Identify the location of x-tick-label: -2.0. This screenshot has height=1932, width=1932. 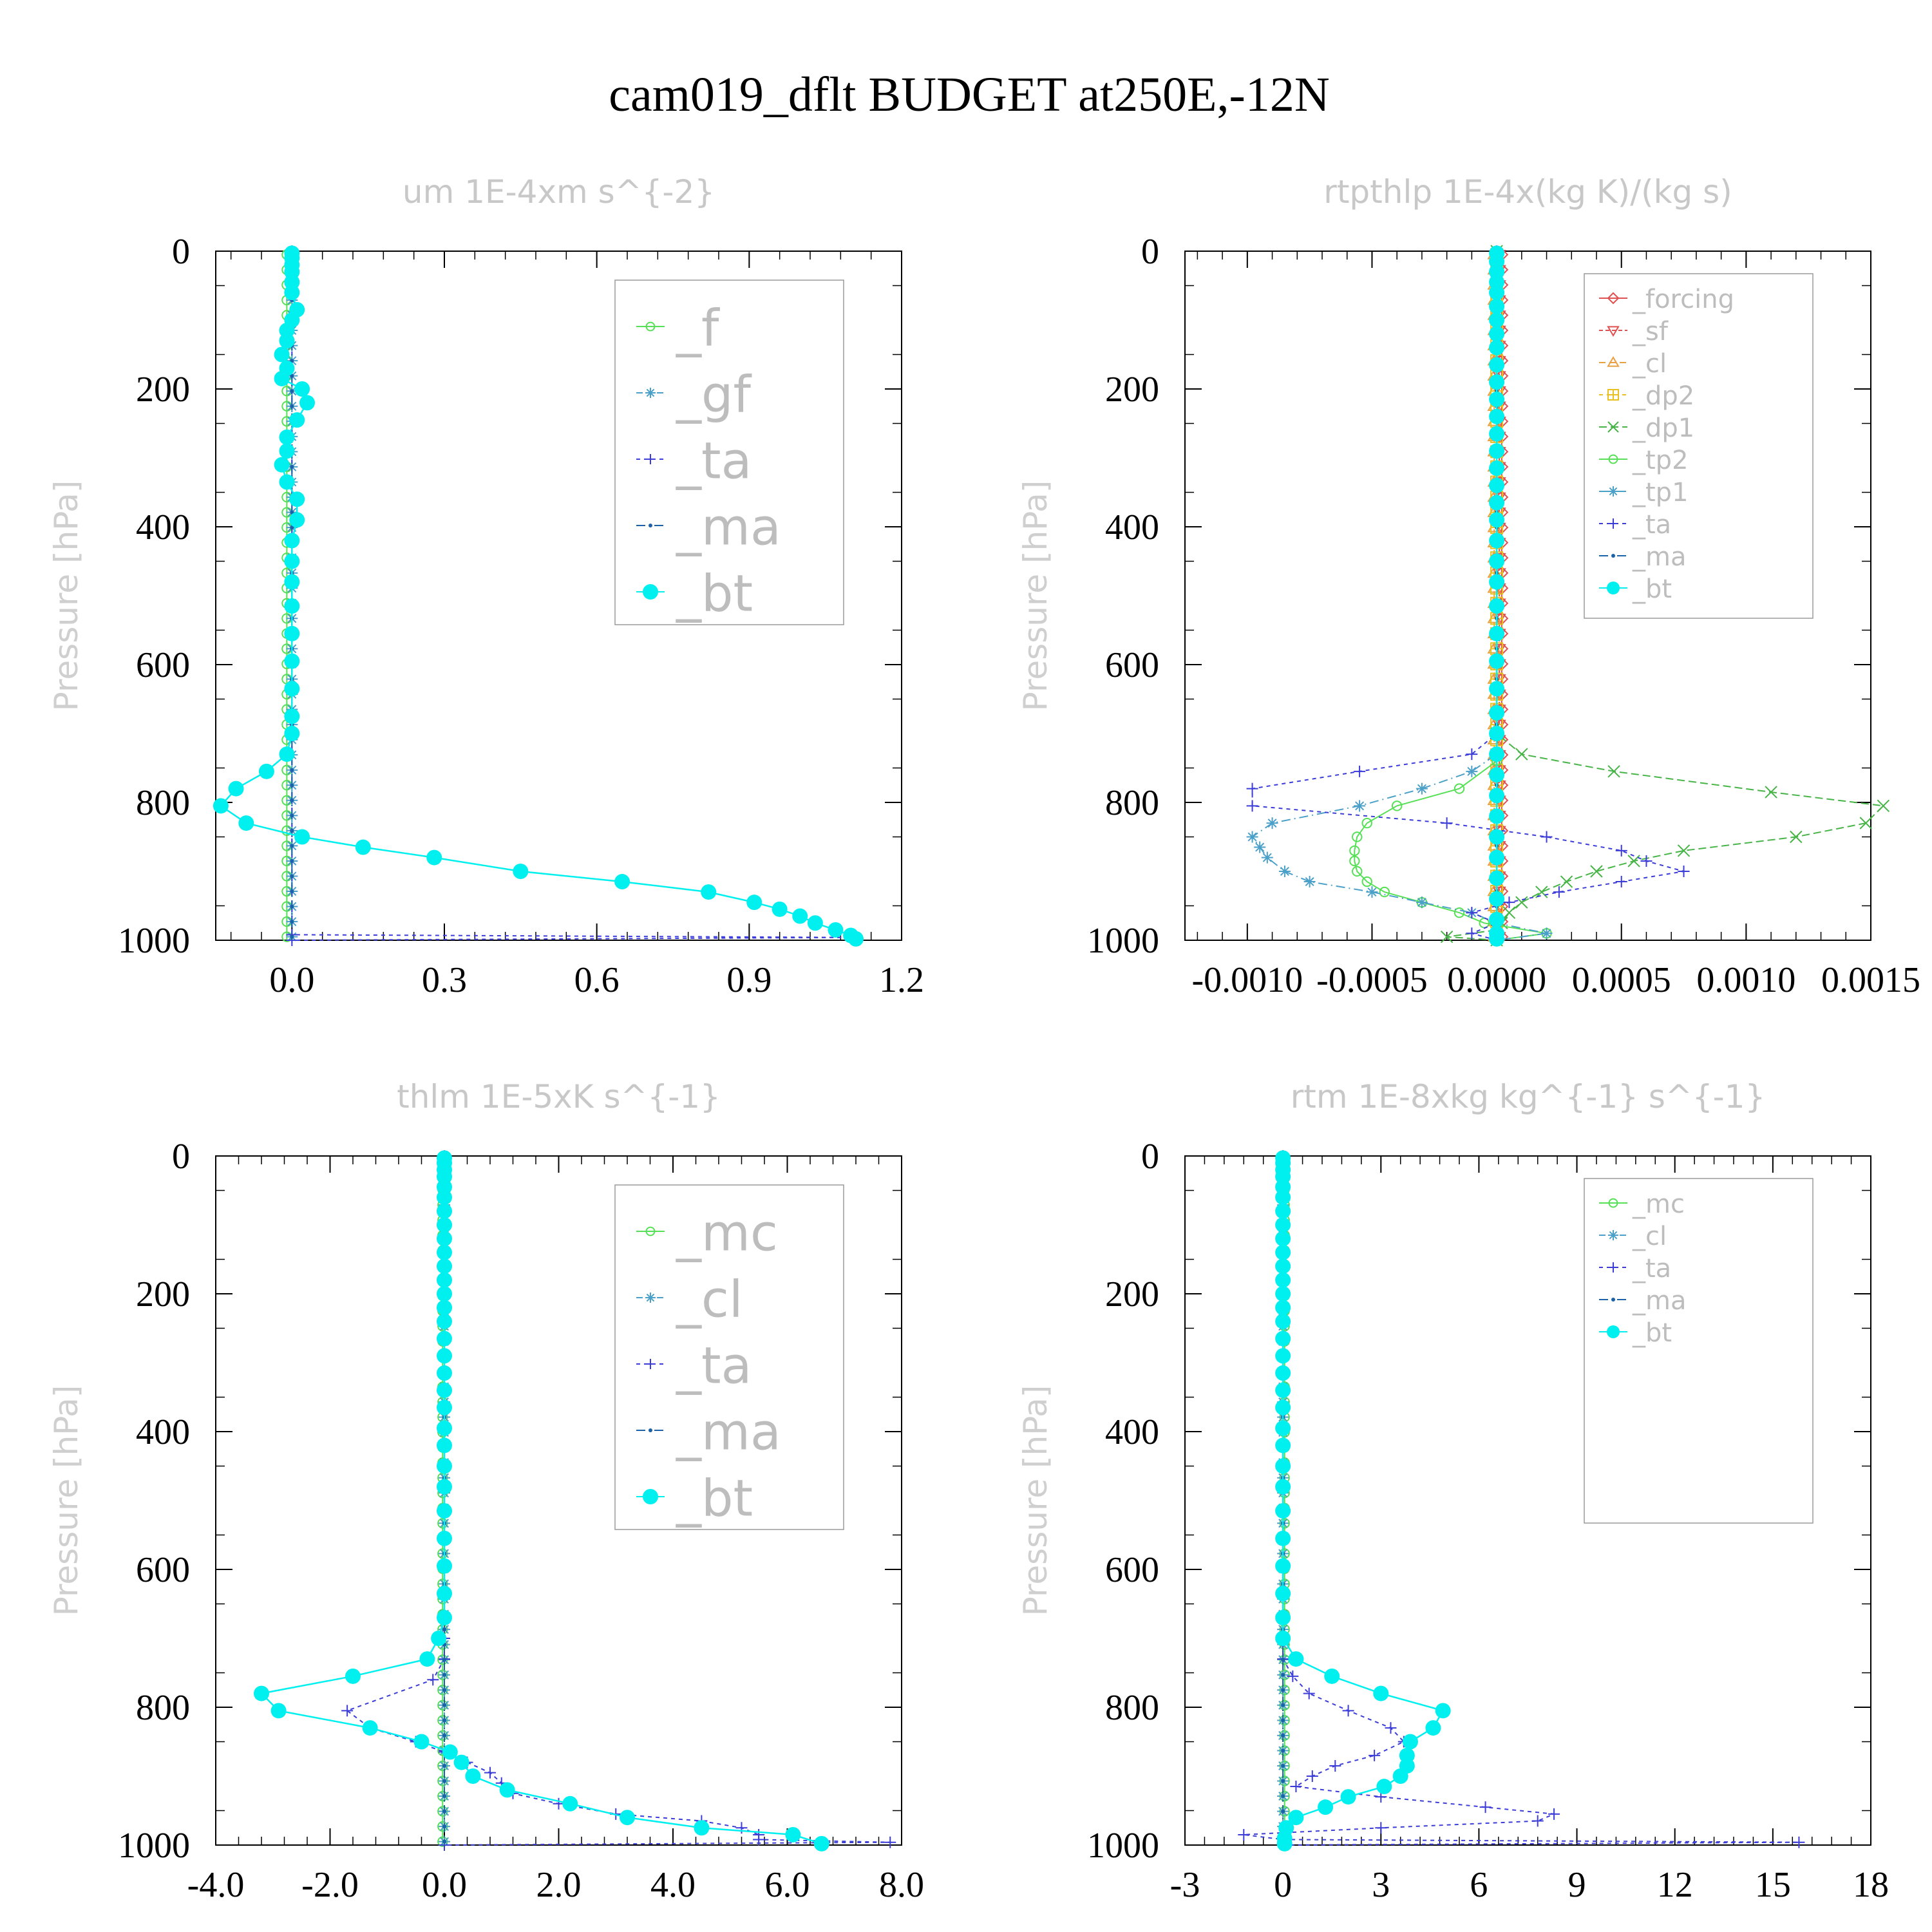
(330, 1885).